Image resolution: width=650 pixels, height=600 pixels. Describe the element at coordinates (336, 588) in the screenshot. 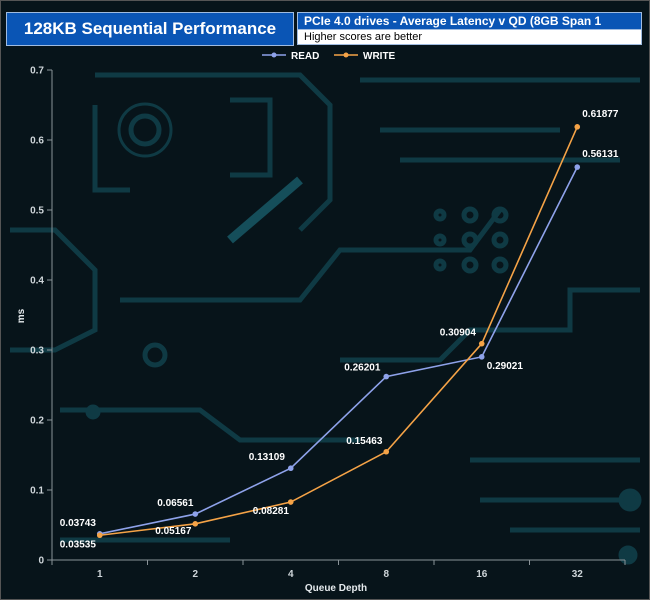

I see `x-axis-label: Queue Depth` at that location.